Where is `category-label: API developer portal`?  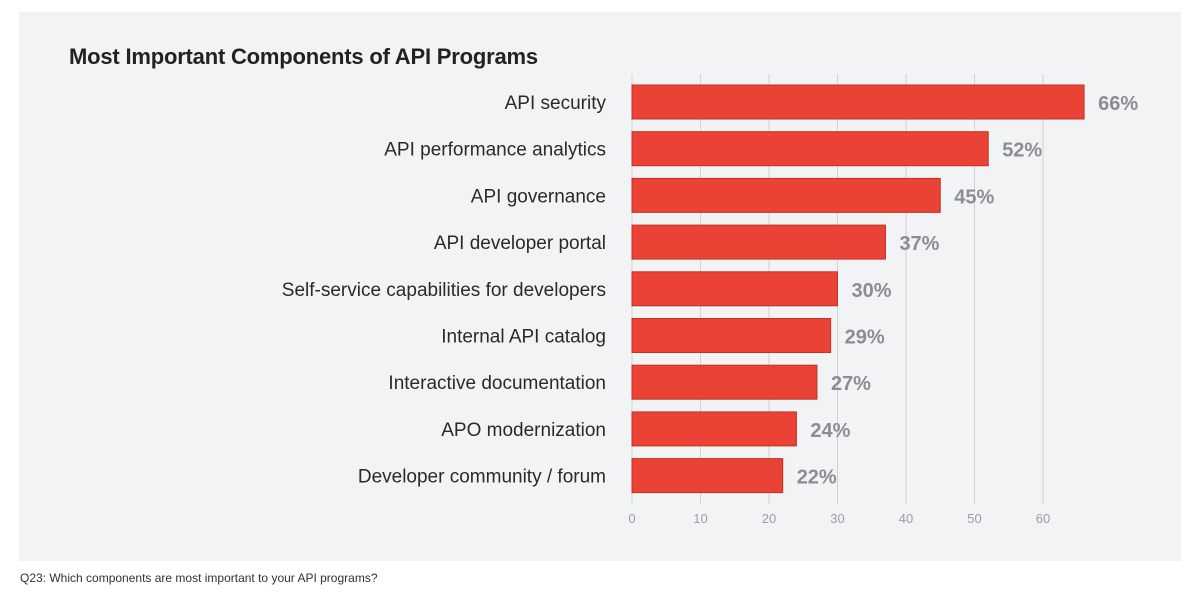
category-label: API developer portal is located at coordinates (520, 243).